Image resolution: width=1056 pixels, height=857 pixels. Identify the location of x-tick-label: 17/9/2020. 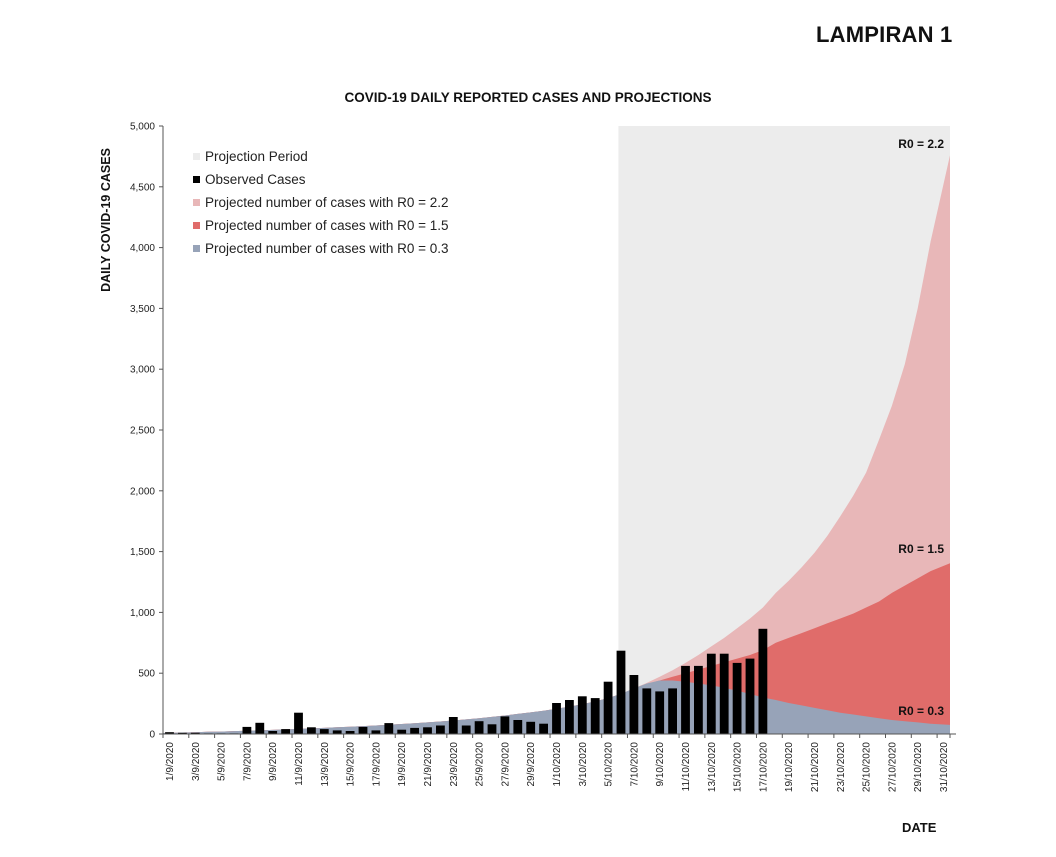
(376, 764).